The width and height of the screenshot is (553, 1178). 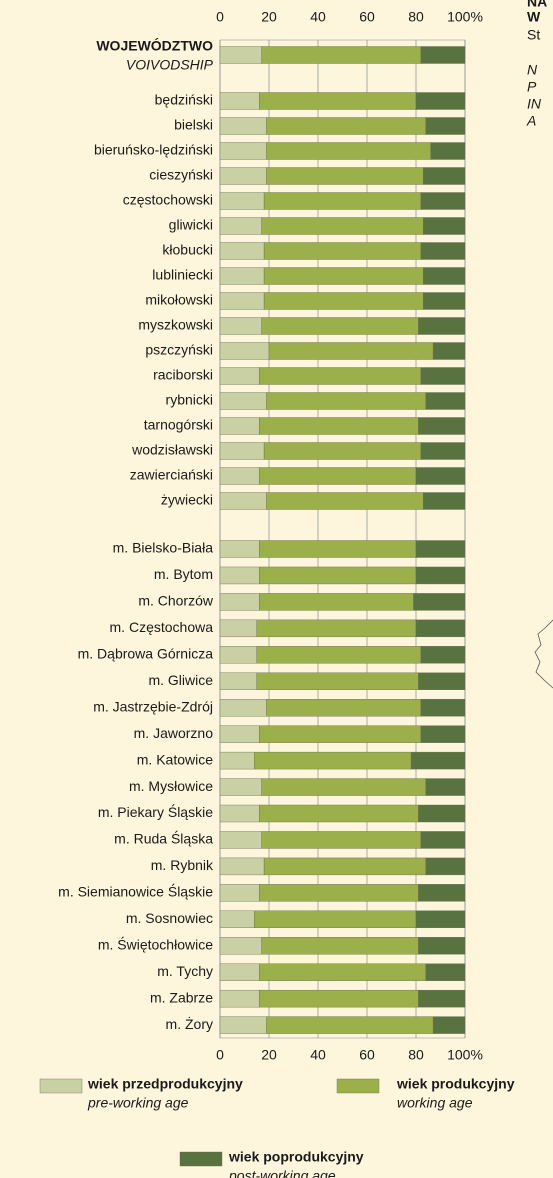 What do you see at coordinates (163, 548) in the screenshot?
I see `category-label: m. Bielsko-Biała` at bounding box center [163, 548].